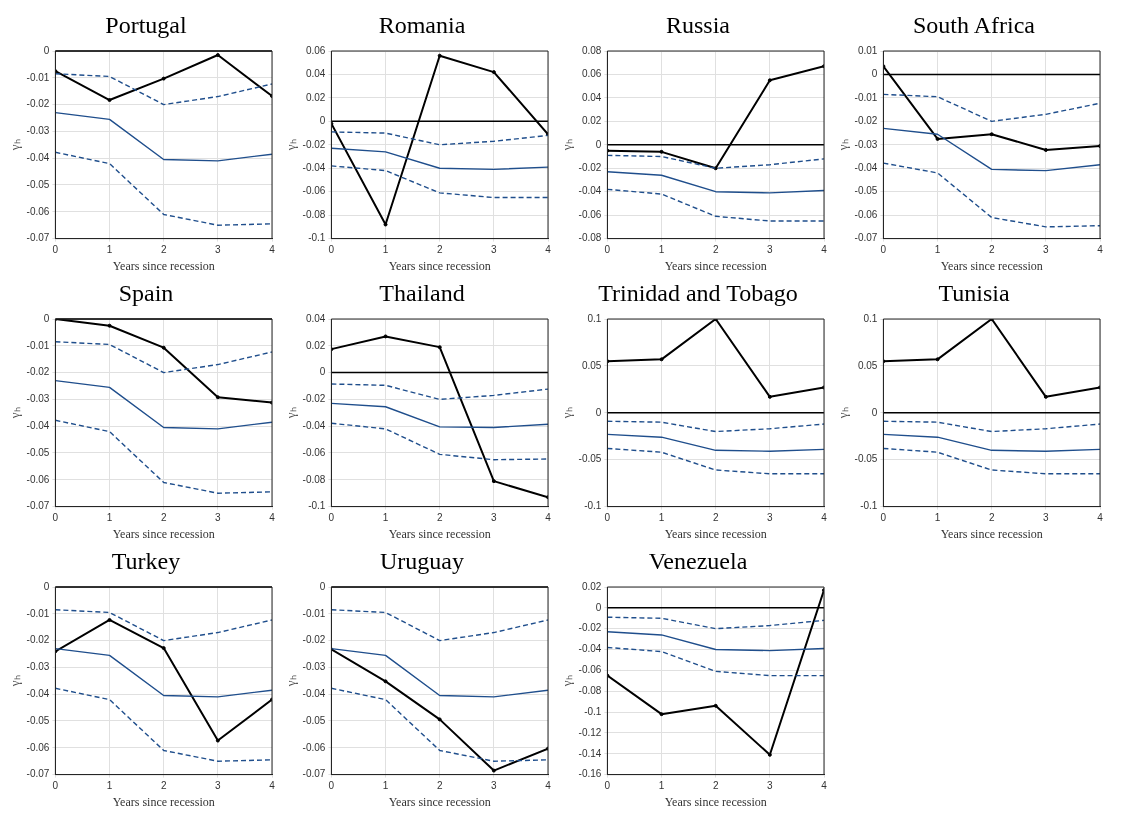 The image size is (1123, 823). What do you see at coordinates (698, 25) in the screenshot?
I see `chart-title: Russia` at bounding box center [698, 25].